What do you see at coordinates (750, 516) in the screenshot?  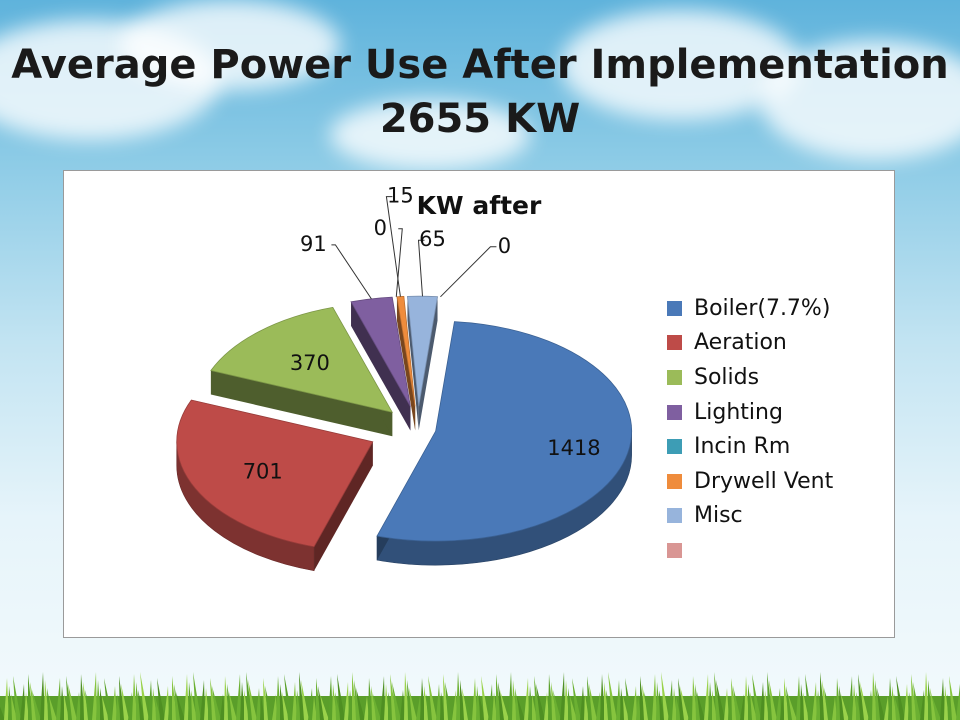 I see `legend-item: Misc` at bounding box center [750, 516].